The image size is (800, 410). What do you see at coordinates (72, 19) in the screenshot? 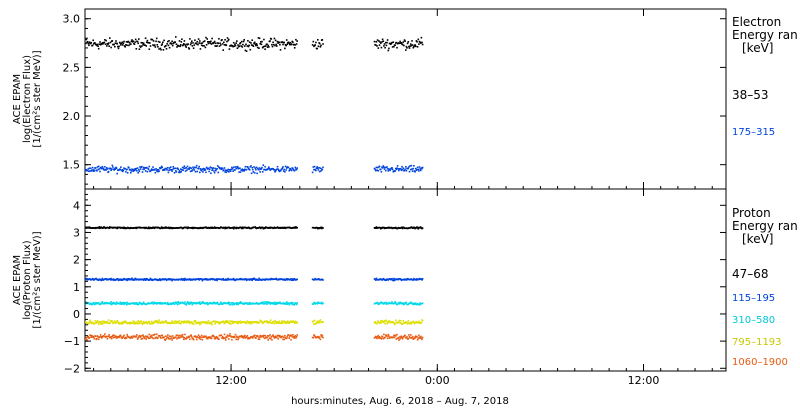
I see `electron-ytick-label: 3.0` at bounding box center [72, 19].